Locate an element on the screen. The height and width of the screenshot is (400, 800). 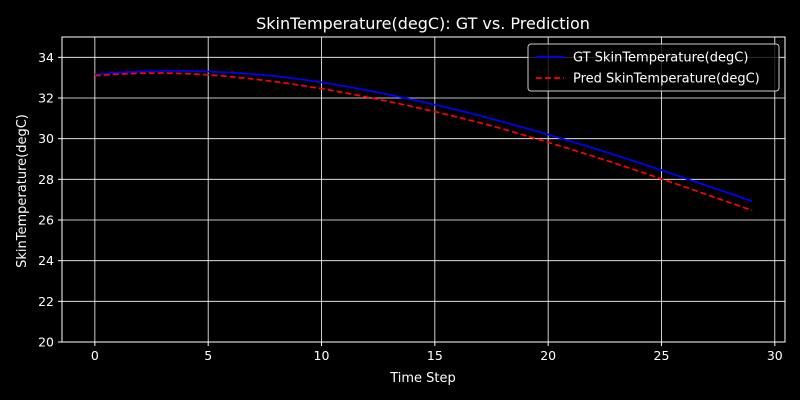
y-tick-label: 32 is located at coordinates (46, 98).